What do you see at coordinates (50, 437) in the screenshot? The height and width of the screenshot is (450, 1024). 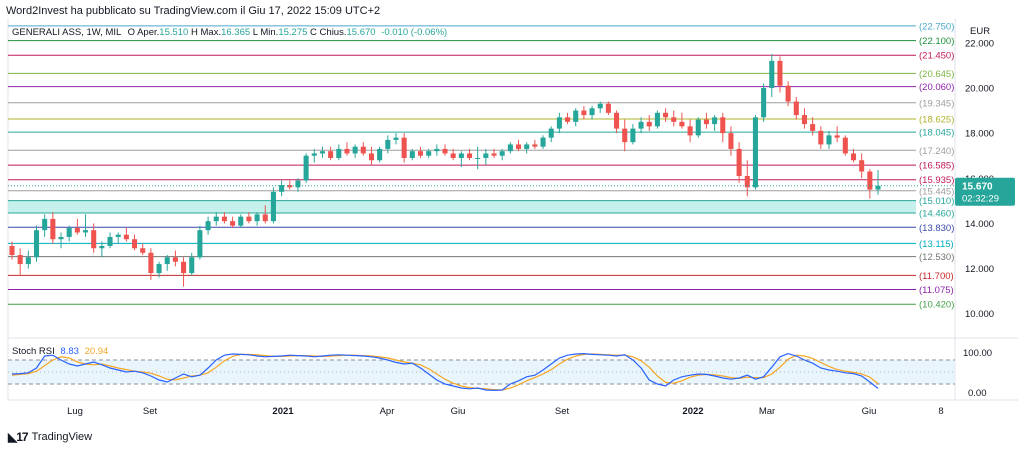 I see `tradingview-logo: ◣17 TradingView` at bounding box center [50, 437].